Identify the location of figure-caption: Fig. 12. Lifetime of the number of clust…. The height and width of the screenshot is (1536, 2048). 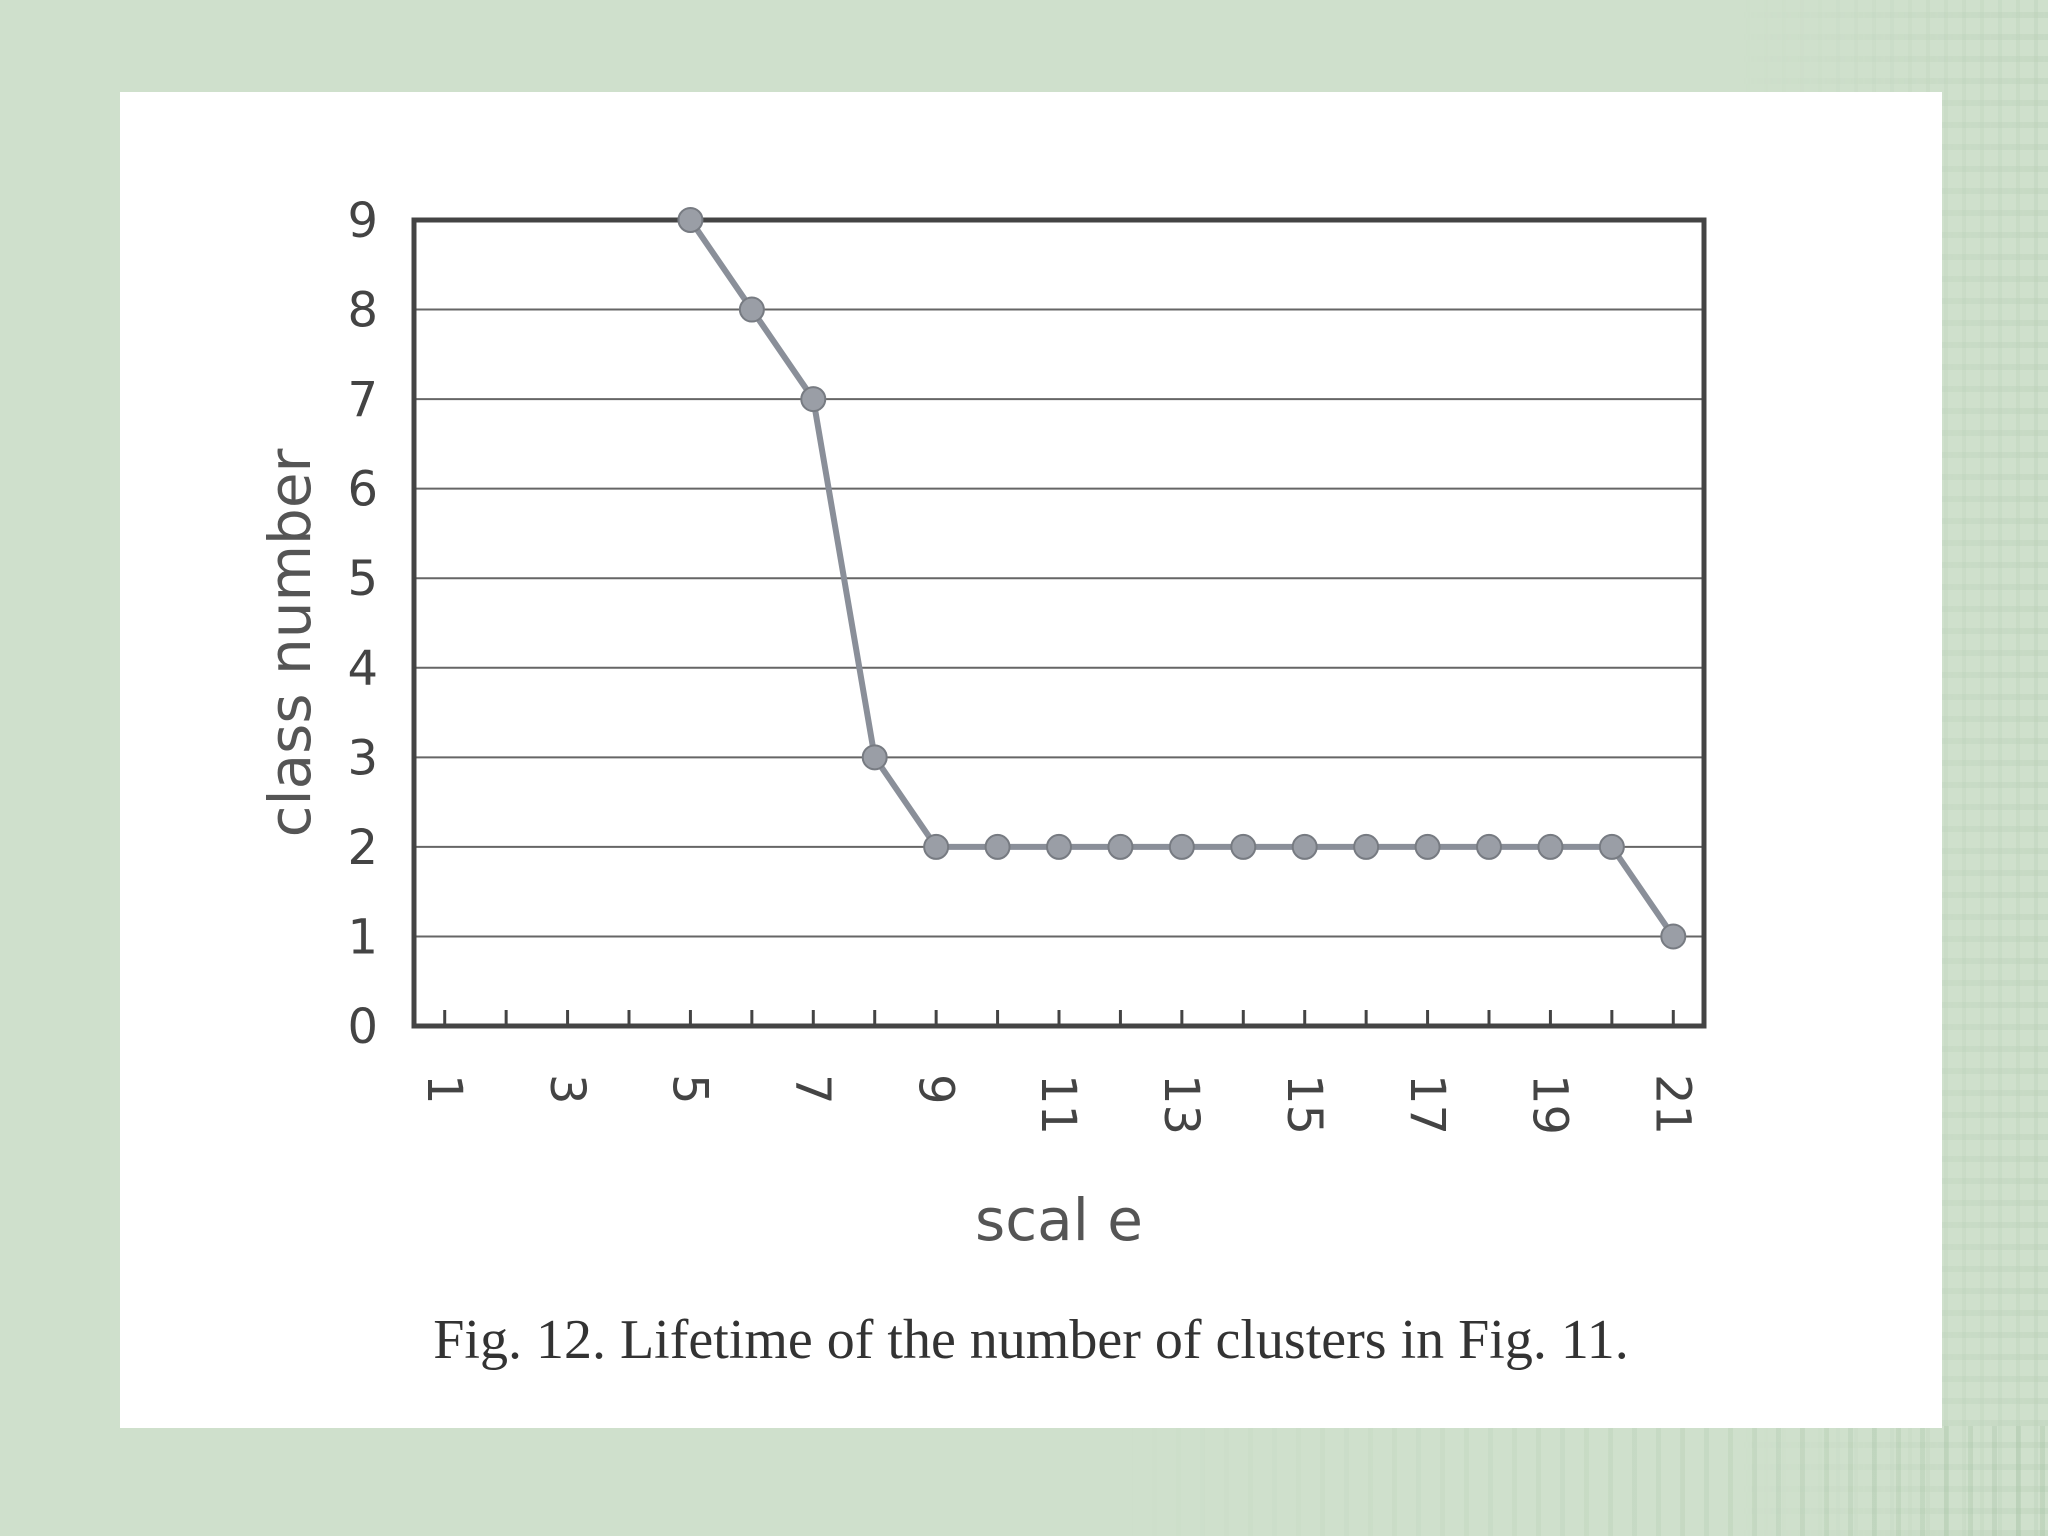
(1031, 1340).